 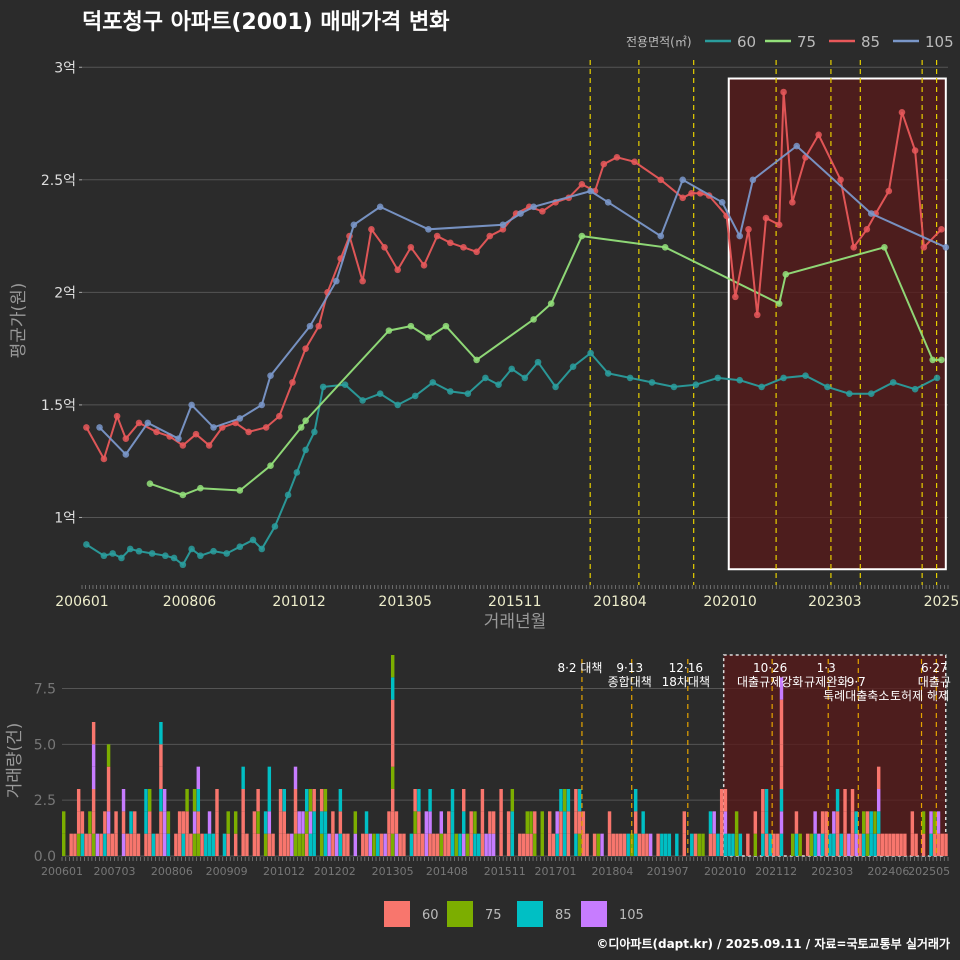 I want to click on x-tick-label: 201701, so click(x=555, y=871).